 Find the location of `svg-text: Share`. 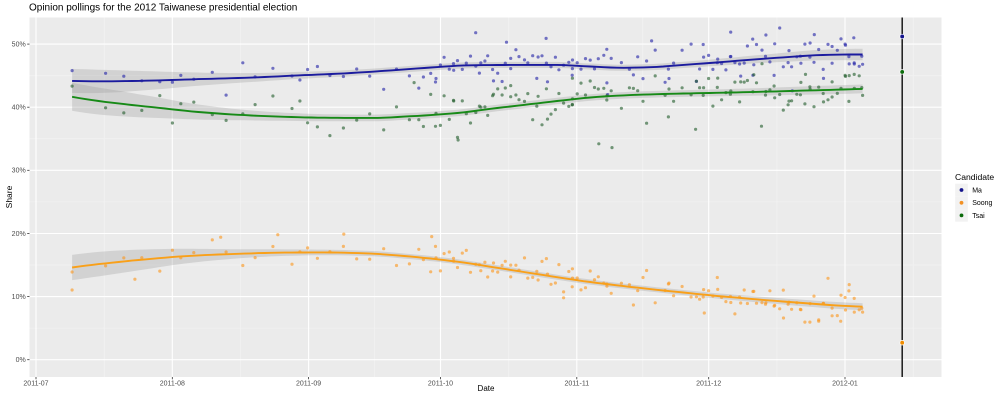

svg-text: Share is located at coordinates (9, 196).